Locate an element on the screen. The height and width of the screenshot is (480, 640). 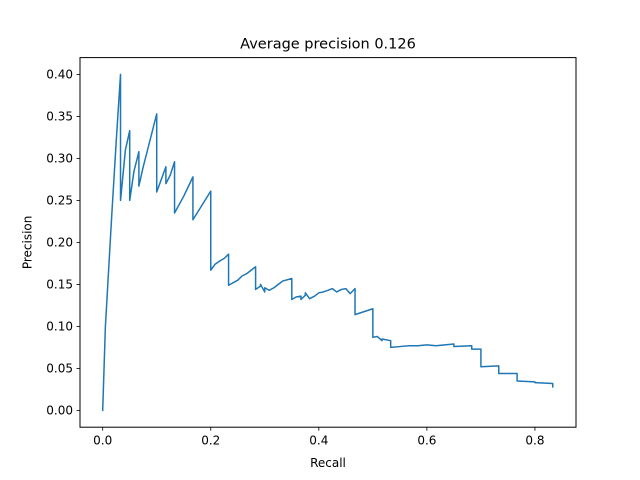
y-tick-label: 0.30 is located at coordinates (59, 159).